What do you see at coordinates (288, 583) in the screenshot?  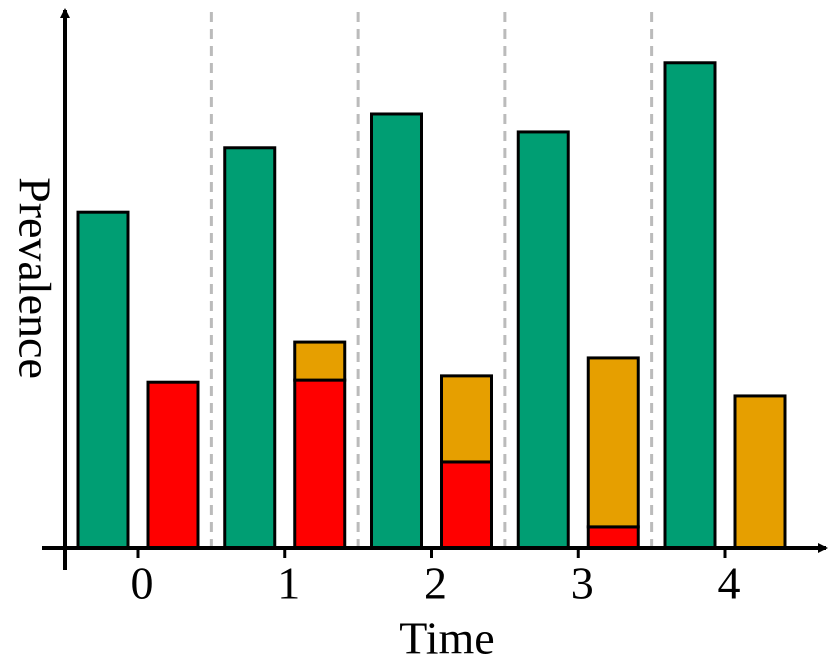 I see `x-tick-label: 1` at bounding box center [288, 583].